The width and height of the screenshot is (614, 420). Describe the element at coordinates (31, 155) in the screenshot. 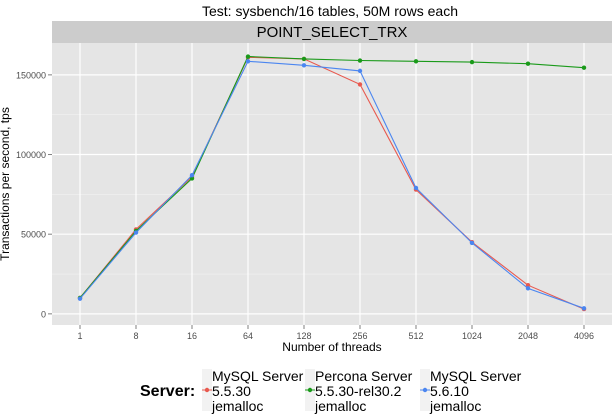

I see `y-tick-label: 100000` at that location.